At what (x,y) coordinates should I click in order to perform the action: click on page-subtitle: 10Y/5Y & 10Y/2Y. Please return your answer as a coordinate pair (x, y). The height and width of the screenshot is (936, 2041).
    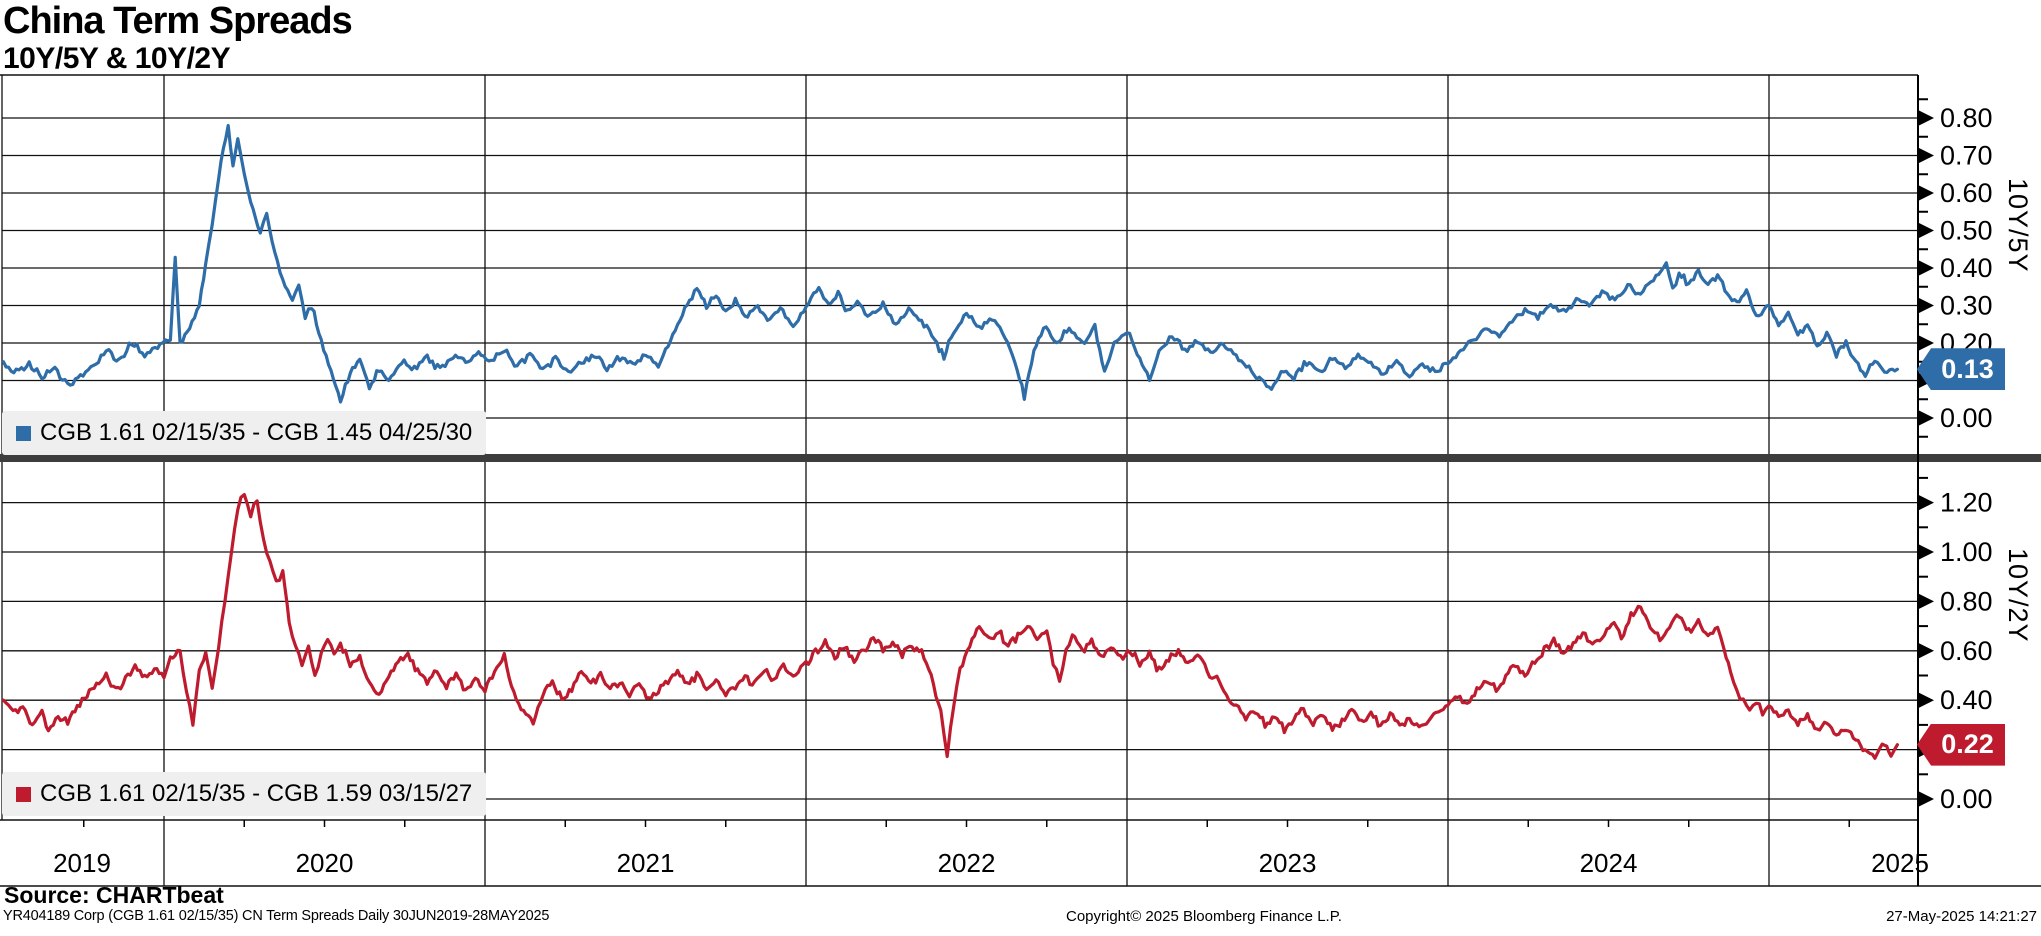
    Looking at the image, I should click on (117, 58).